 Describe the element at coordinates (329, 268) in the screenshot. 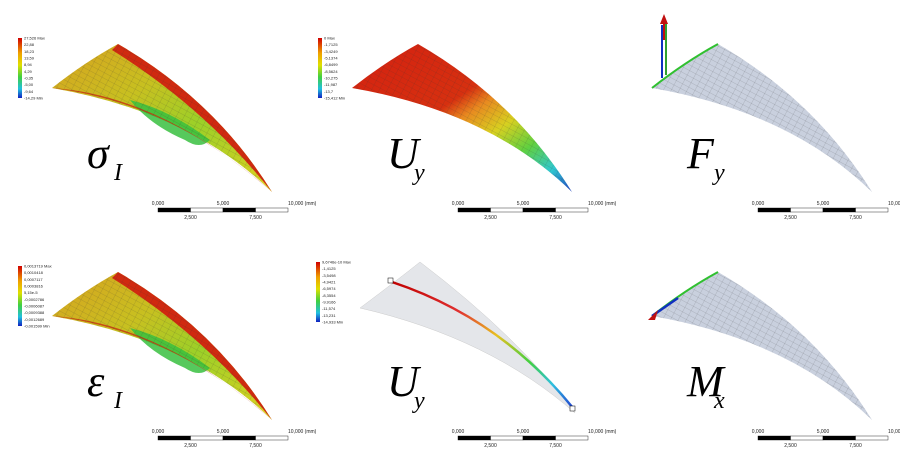

I see `legend-label: -1,4125` at that location.